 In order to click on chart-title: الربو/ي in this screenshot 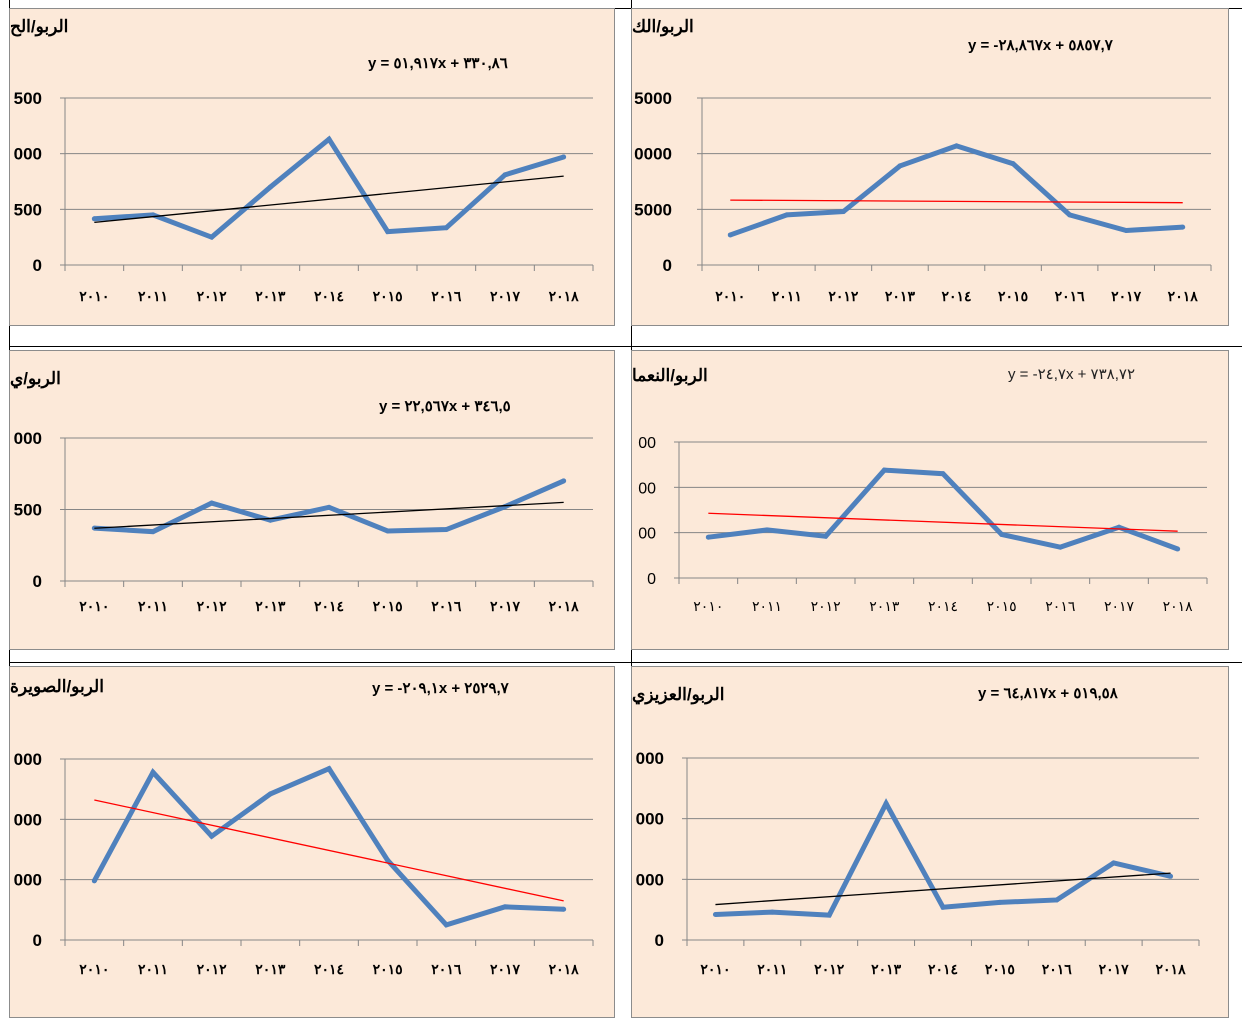, I will do `click(35, 378)`.